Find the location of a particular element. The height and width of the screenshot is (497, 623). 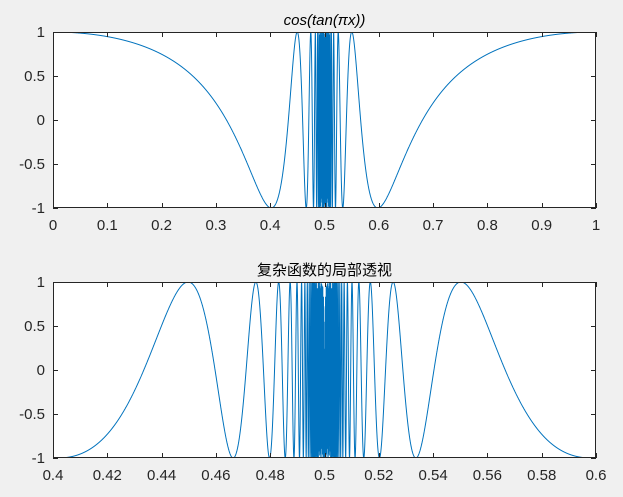

plot-top-xtick-label: 0.3 is located at coordinates (215, 225).